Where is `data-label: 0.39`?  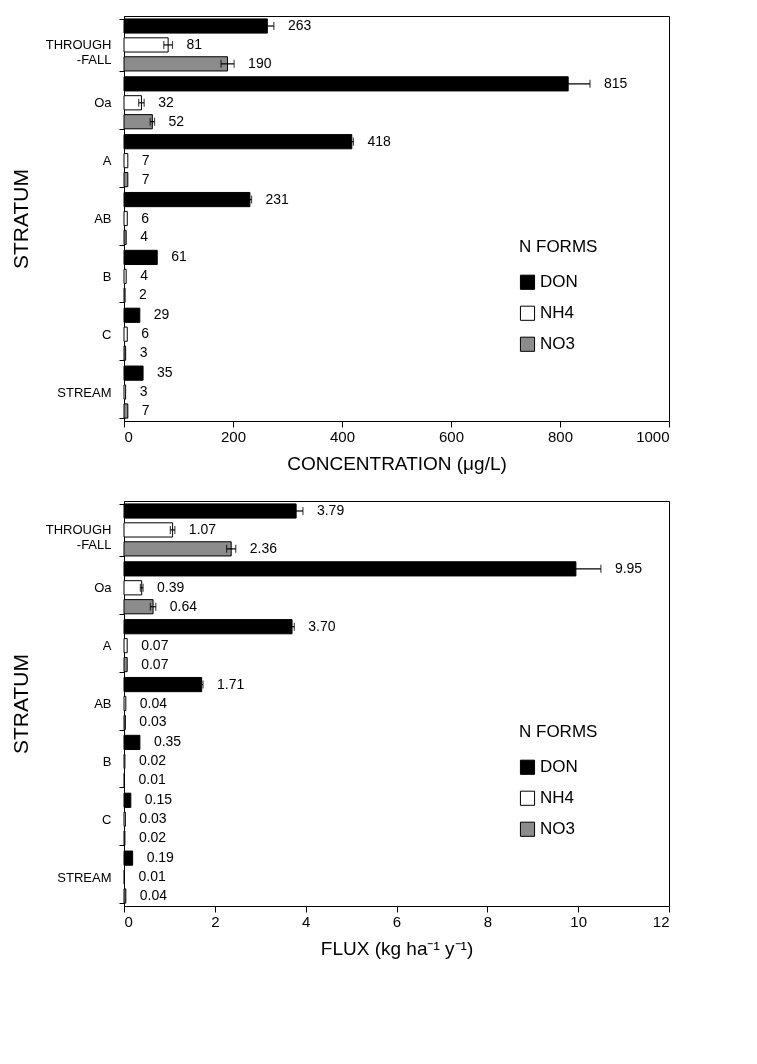 data-label: 0.39 is located at coordinates (171, 586).